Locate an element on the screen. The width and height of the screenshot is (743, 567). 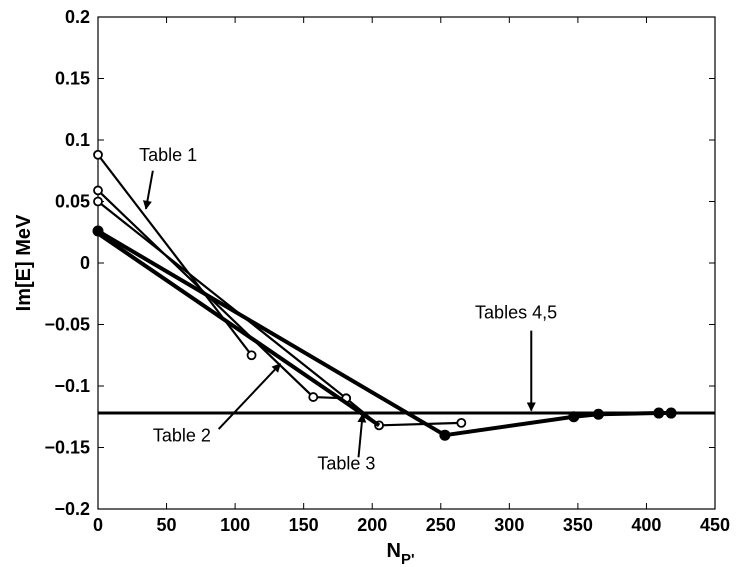
x-axis-label-main: N is located at coordinates (393, 551).